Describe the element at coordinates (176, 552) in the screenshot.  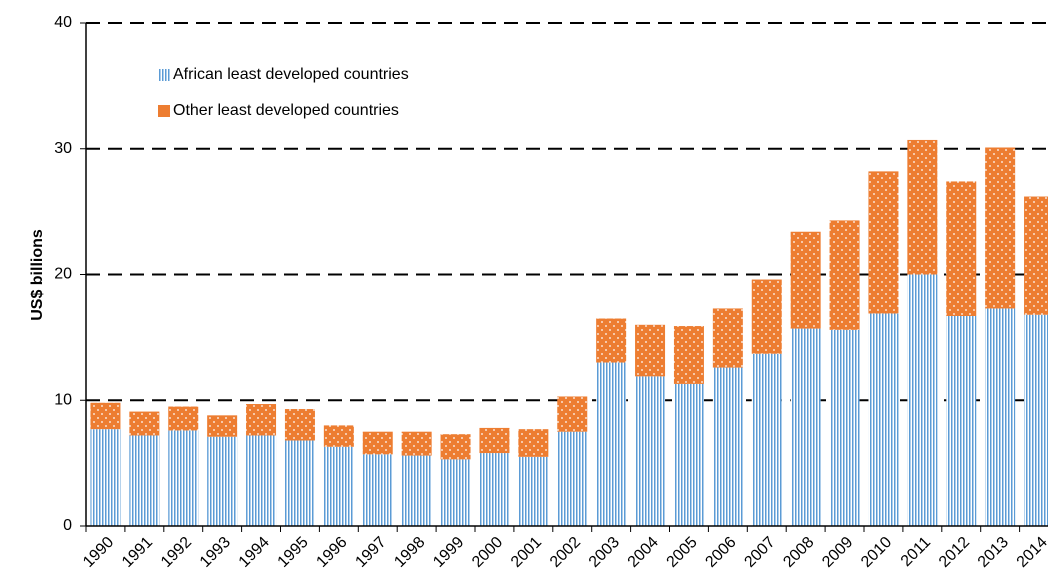
I see `x-tick-label: 1992` at that location.